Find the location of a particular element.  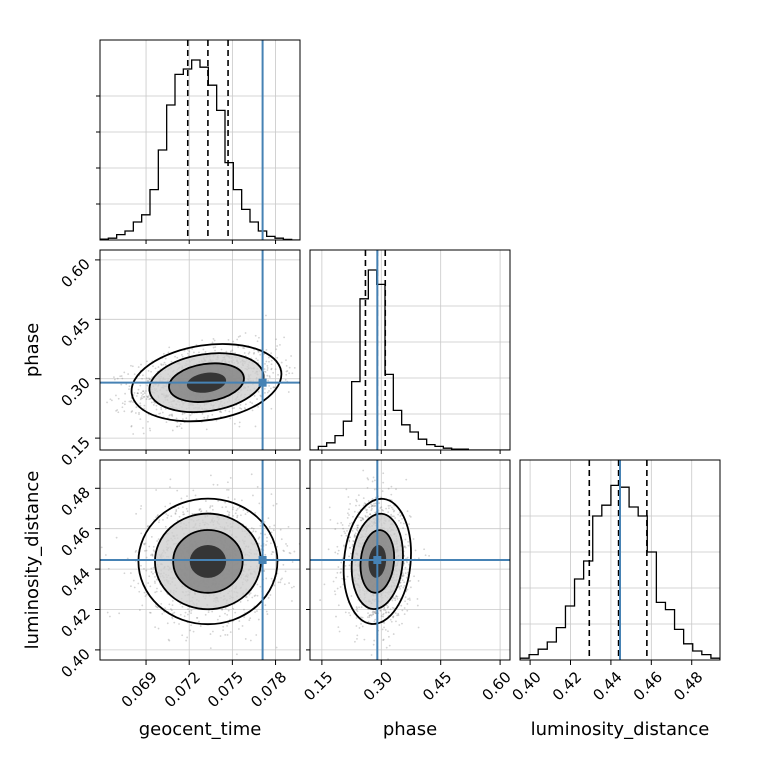

scatter-geocent_time-phase is located at coordinates (200, 356).